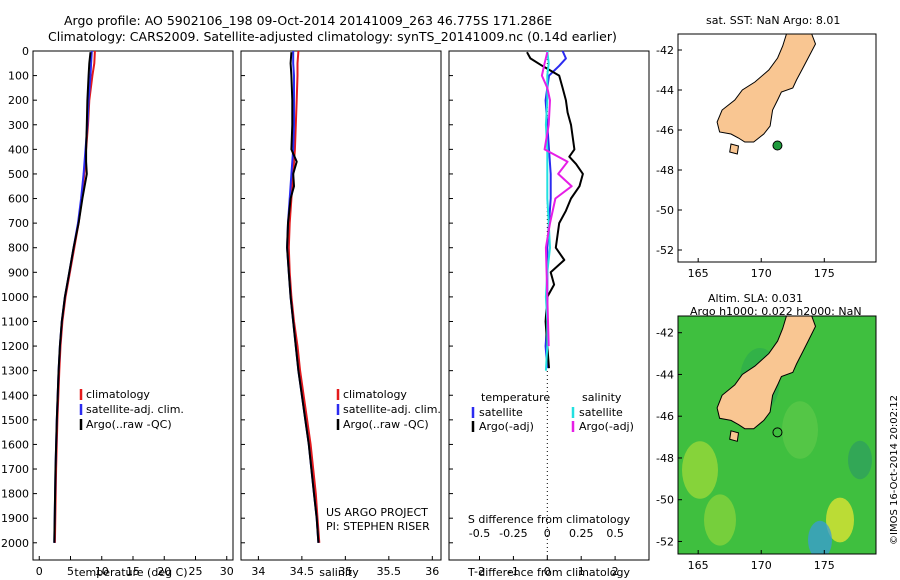 This screenshot has height=580, width=900. Describe the element at coordinates (378, 526) in the screenshot. I see `pi-annotation: PI: STEPHEN RISER` at that location.